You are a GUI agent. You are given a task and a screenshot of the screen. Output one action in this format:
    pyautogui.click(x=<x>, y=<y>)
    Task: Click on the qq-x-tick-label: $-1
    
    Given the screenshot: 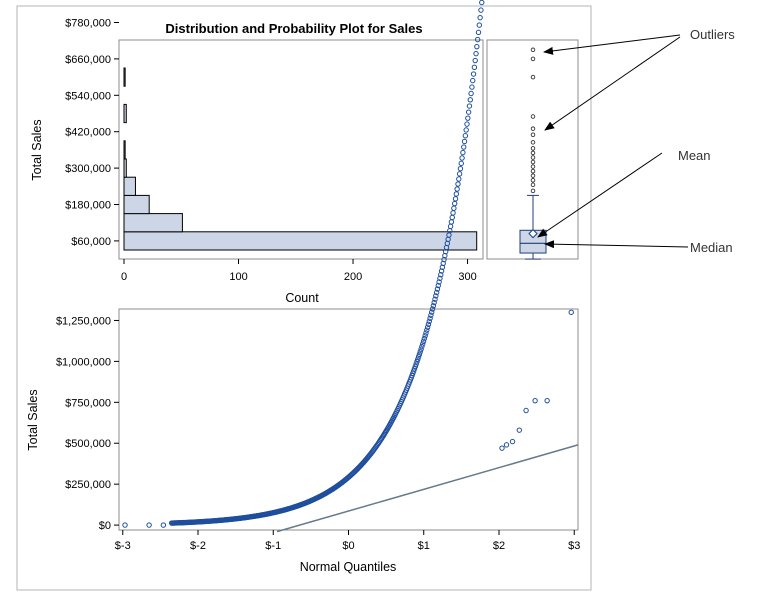 What is the action you would take?
    pyautogui.click(x=273, y=546)
    